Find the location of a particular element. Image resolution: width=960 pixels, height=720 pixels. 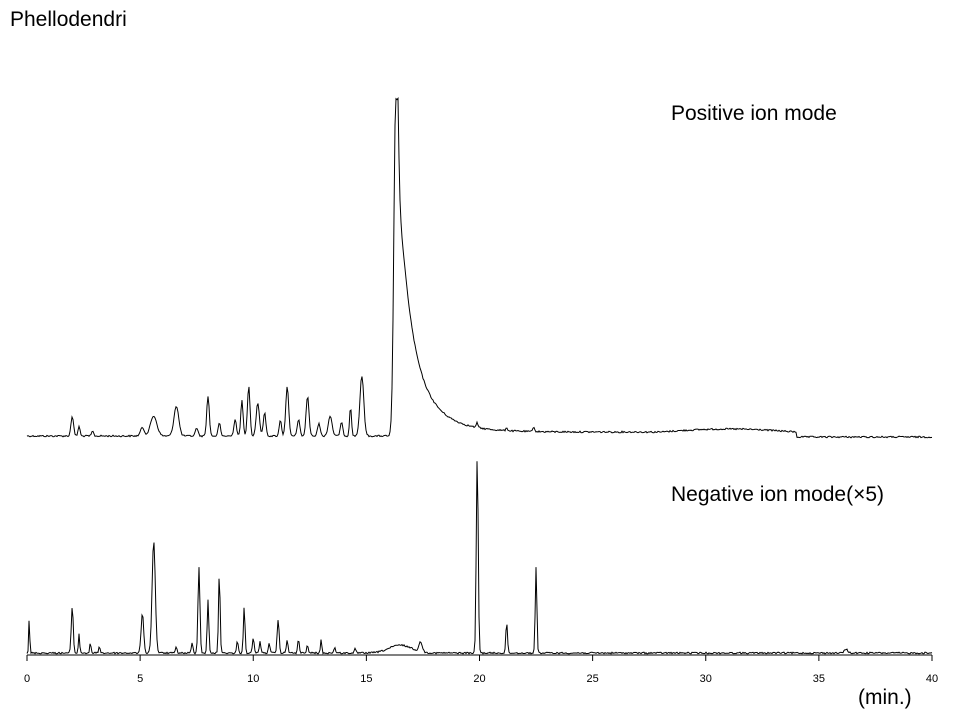

x-tick-label: 25 is located at coordinates (593, 679).